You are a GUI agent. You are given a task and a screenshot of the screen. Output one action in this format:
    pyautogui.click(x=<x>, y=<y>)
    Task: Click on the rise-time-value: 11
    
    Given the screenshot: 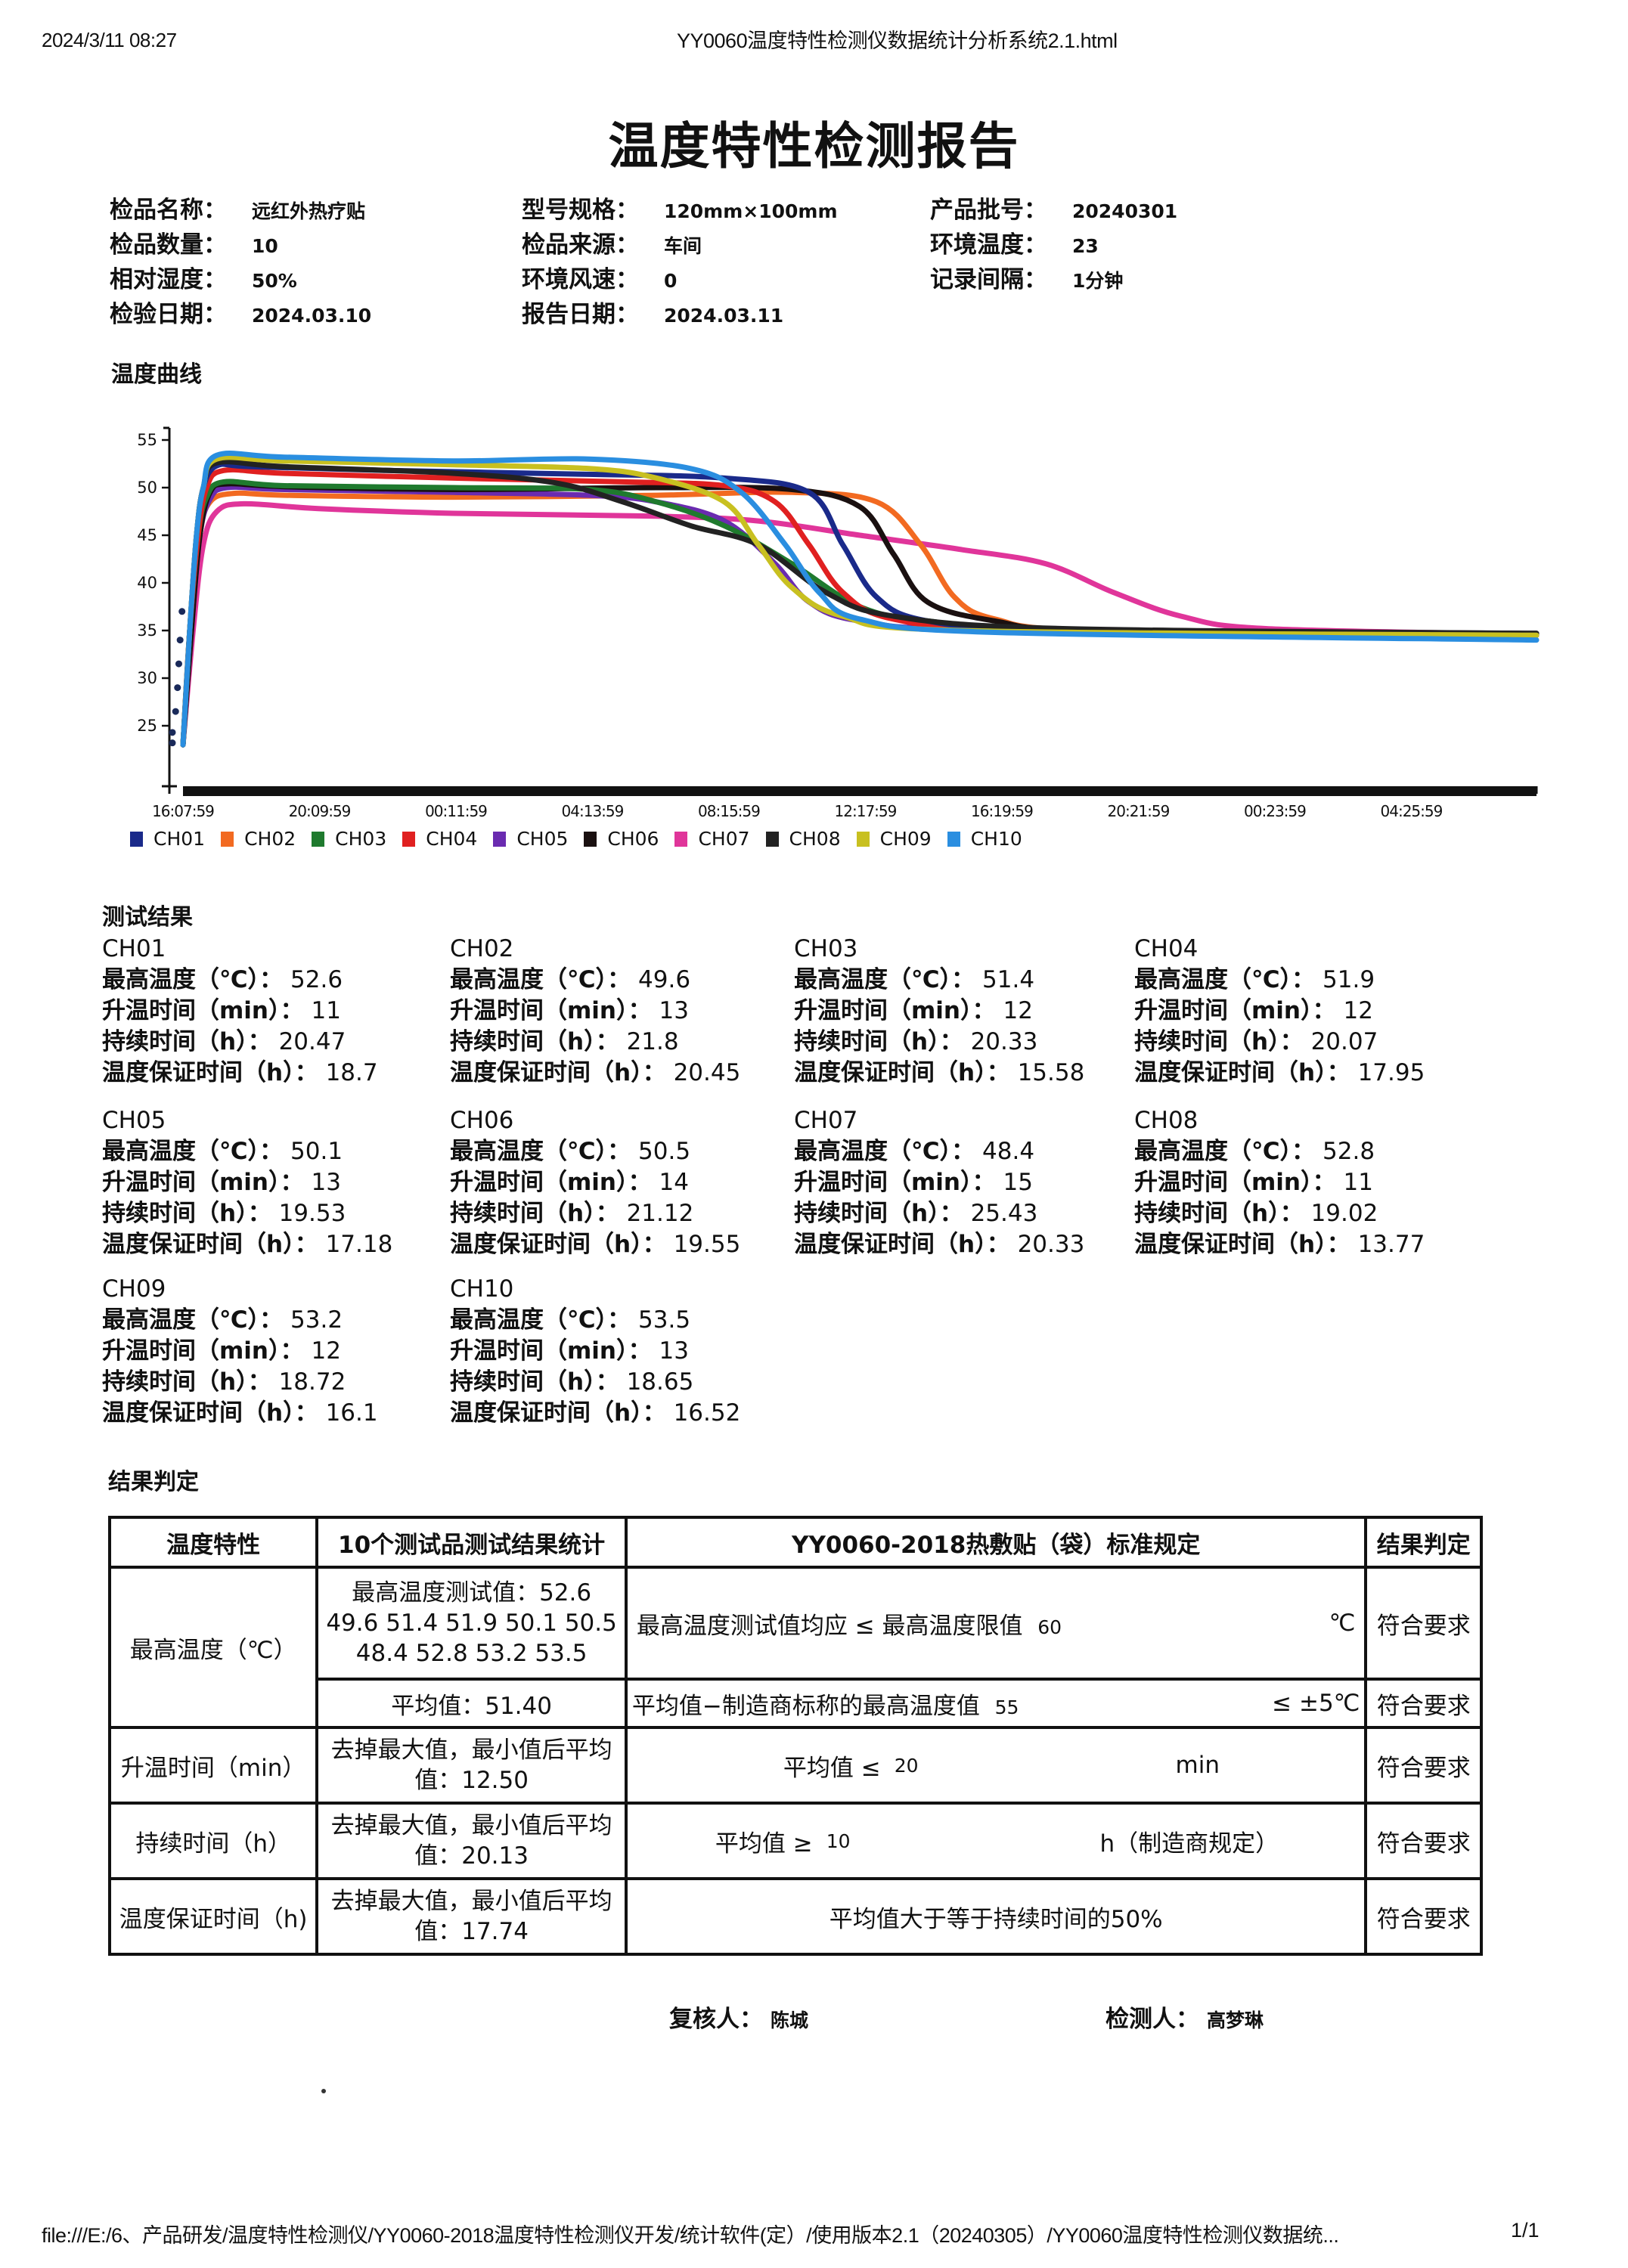 What is the action you would take?
    pyautogui.click(x=326, y=1010)
    